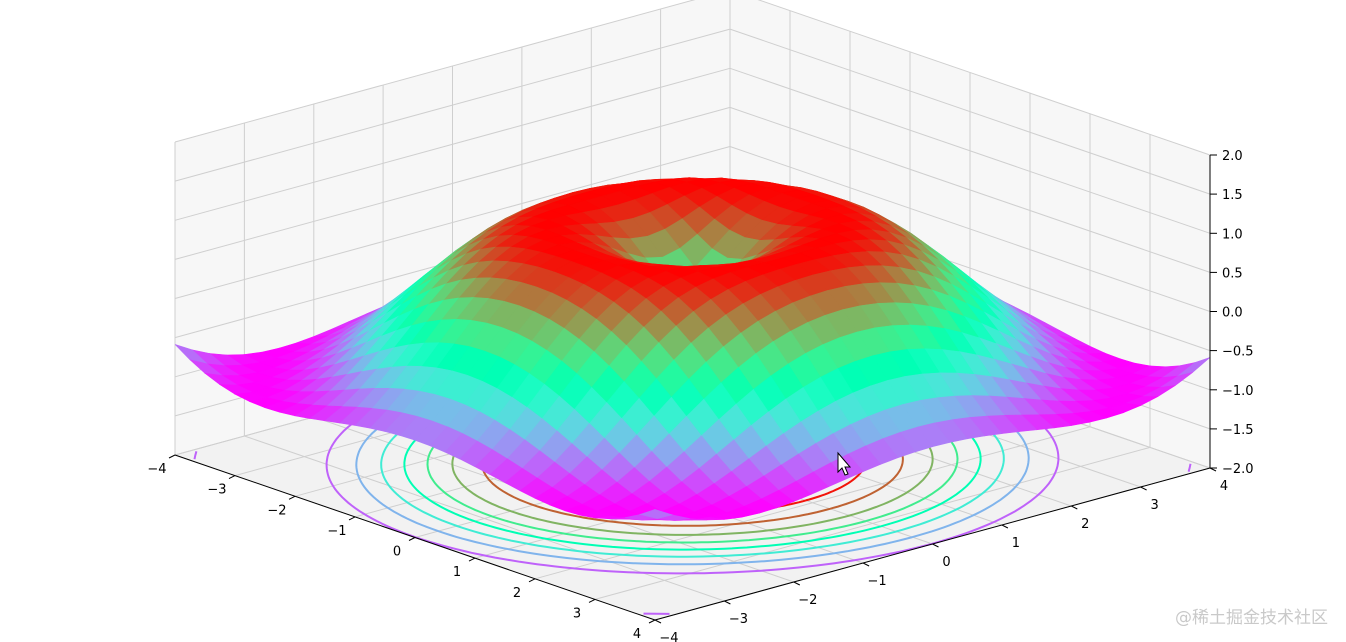 This screenshot has width=1346, height=642. What do you see at coordinates (1232, 195) in the screenshot?
I see `z-tick-label: 1.5` at bounding box center [1232, 195].